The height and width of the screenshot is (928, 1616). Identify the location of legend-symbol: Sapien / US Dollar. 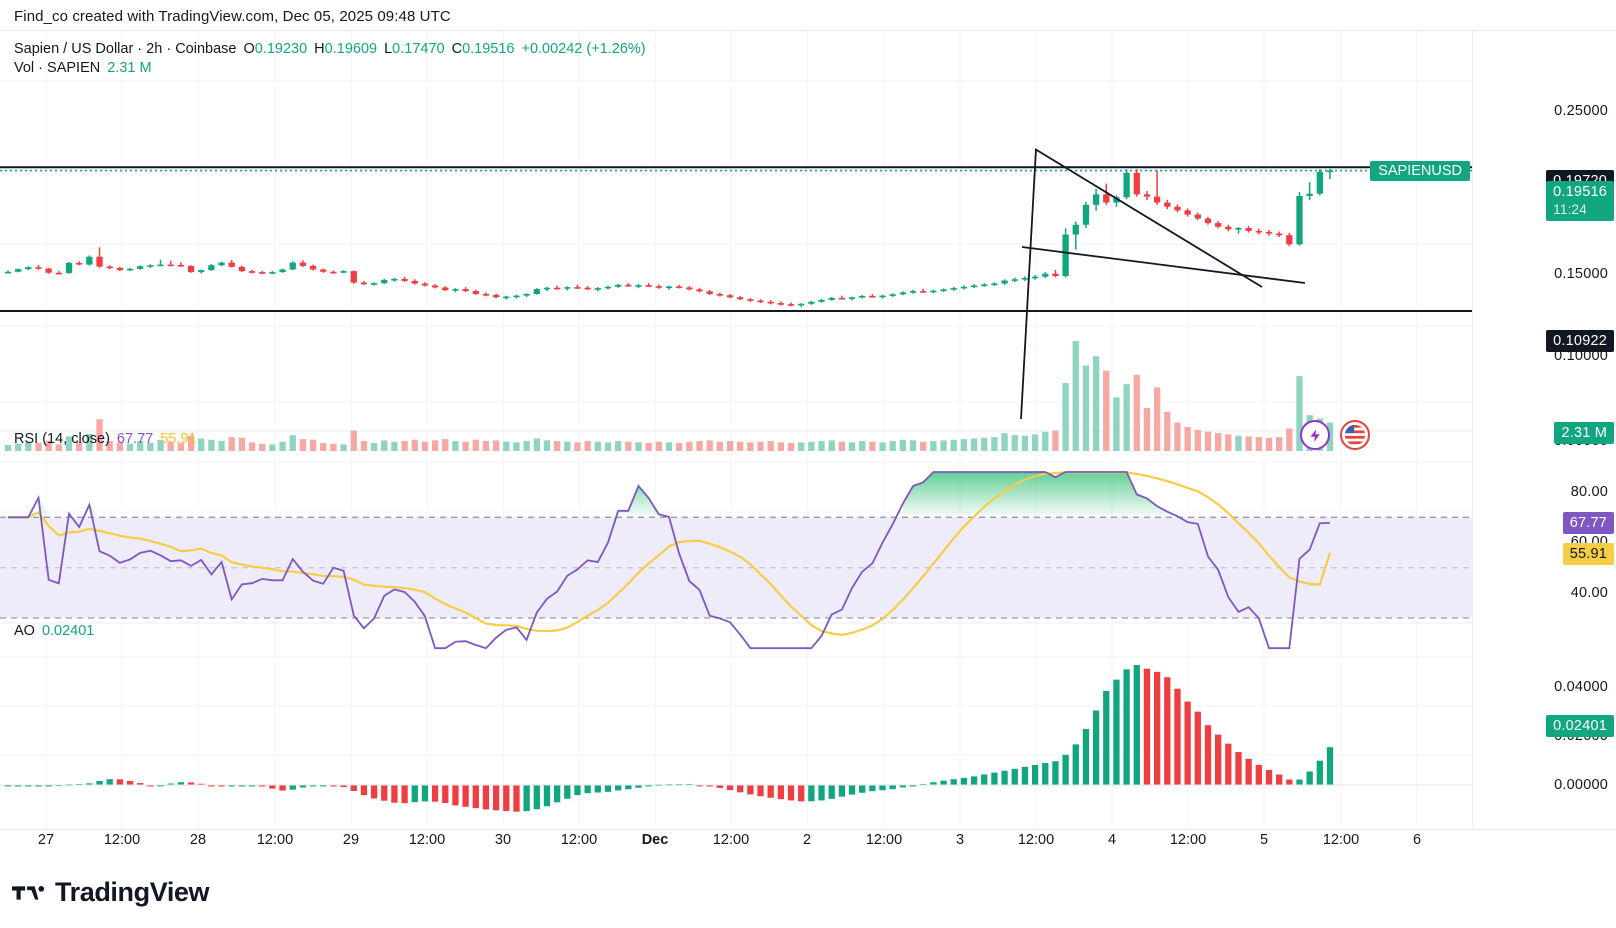
(74, 49).